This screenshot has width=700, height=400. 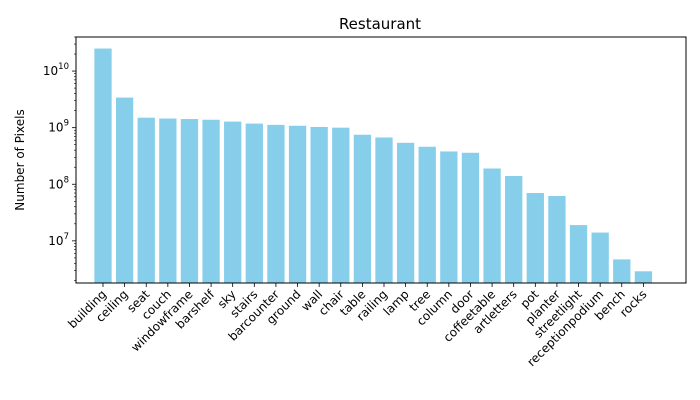 What do you see at coordinates (56, 70) in the screenshot?
I see `y-tick-label: 10¹⁰` at bounding box center [56, 70].